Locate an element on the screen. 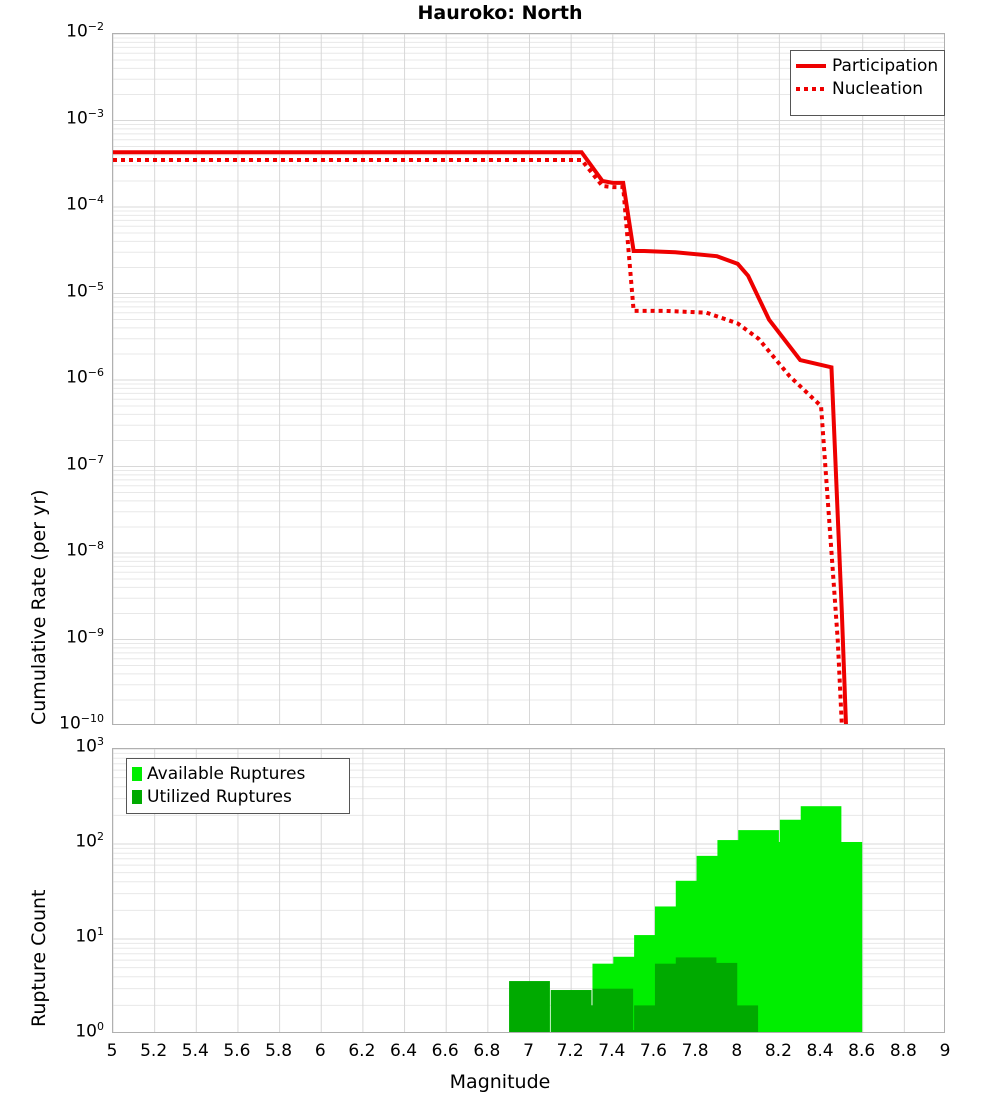 This screenshot has height=1100, width=1000. xtick-7: 7 is located at coordinates (528, 1051).